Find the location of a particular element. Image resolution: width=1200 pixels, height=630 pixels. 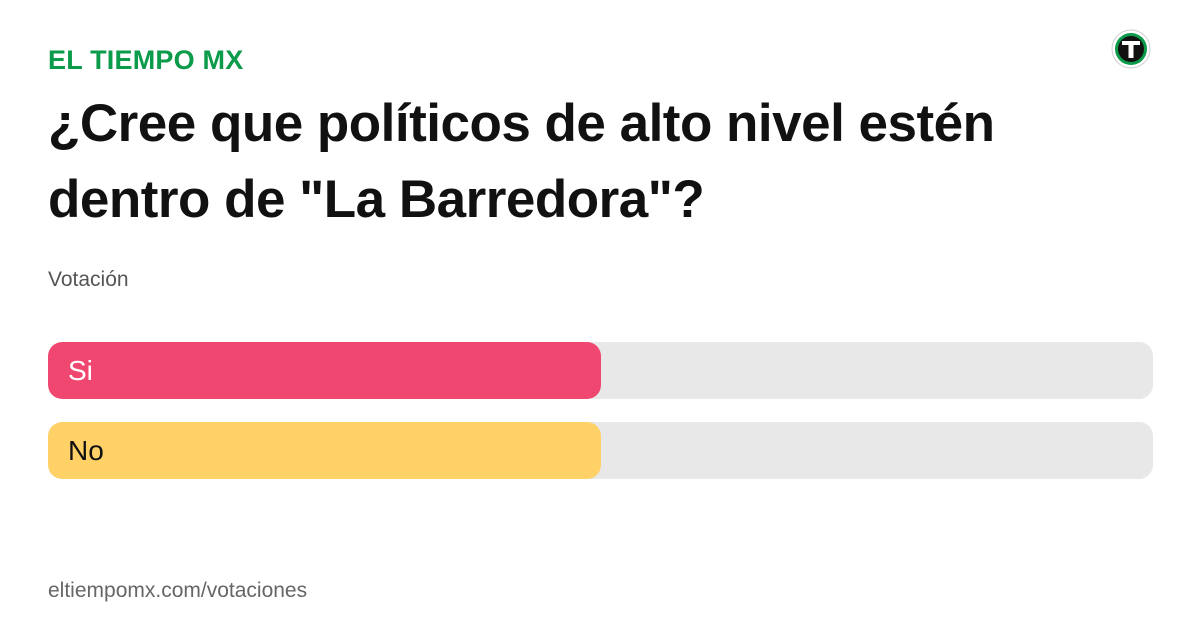

poll-option-si-label: Si is located at coordinates (80, 370).